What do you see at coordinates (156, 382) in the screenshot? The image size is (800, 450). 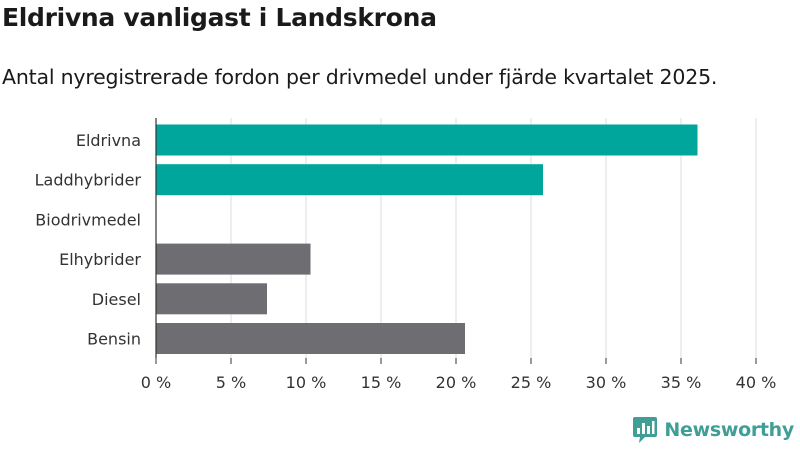 I see `x-tick-label: 0 %` at bounding box center [156, 382].